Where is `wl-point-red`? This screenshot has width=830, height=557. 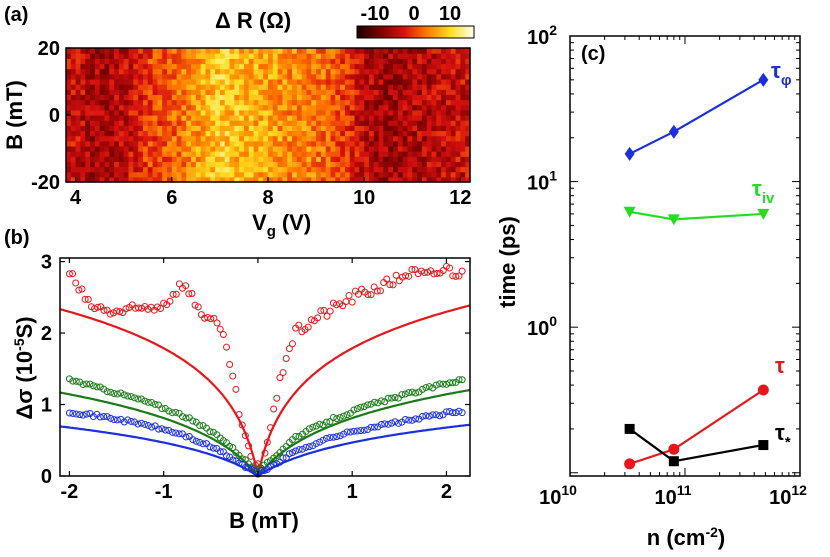 wl-point-red is located at coordinates (211, 319).